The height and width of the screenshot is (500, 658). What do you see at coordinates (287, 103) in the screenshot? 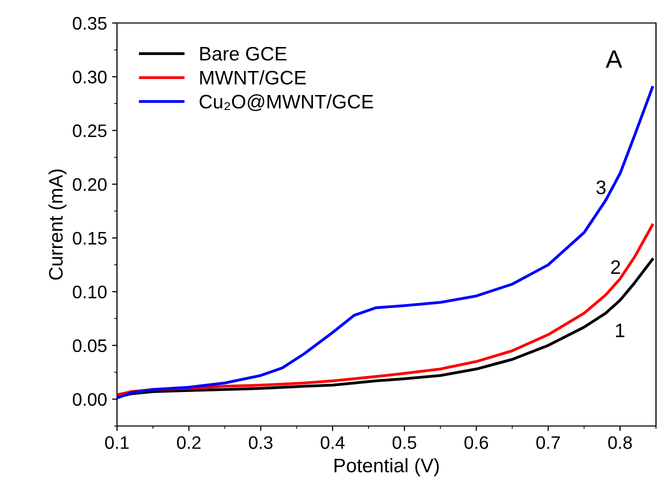
I see `legend-label: Cu₂O@MWNT/GCE` at bounding box center [287, 103].